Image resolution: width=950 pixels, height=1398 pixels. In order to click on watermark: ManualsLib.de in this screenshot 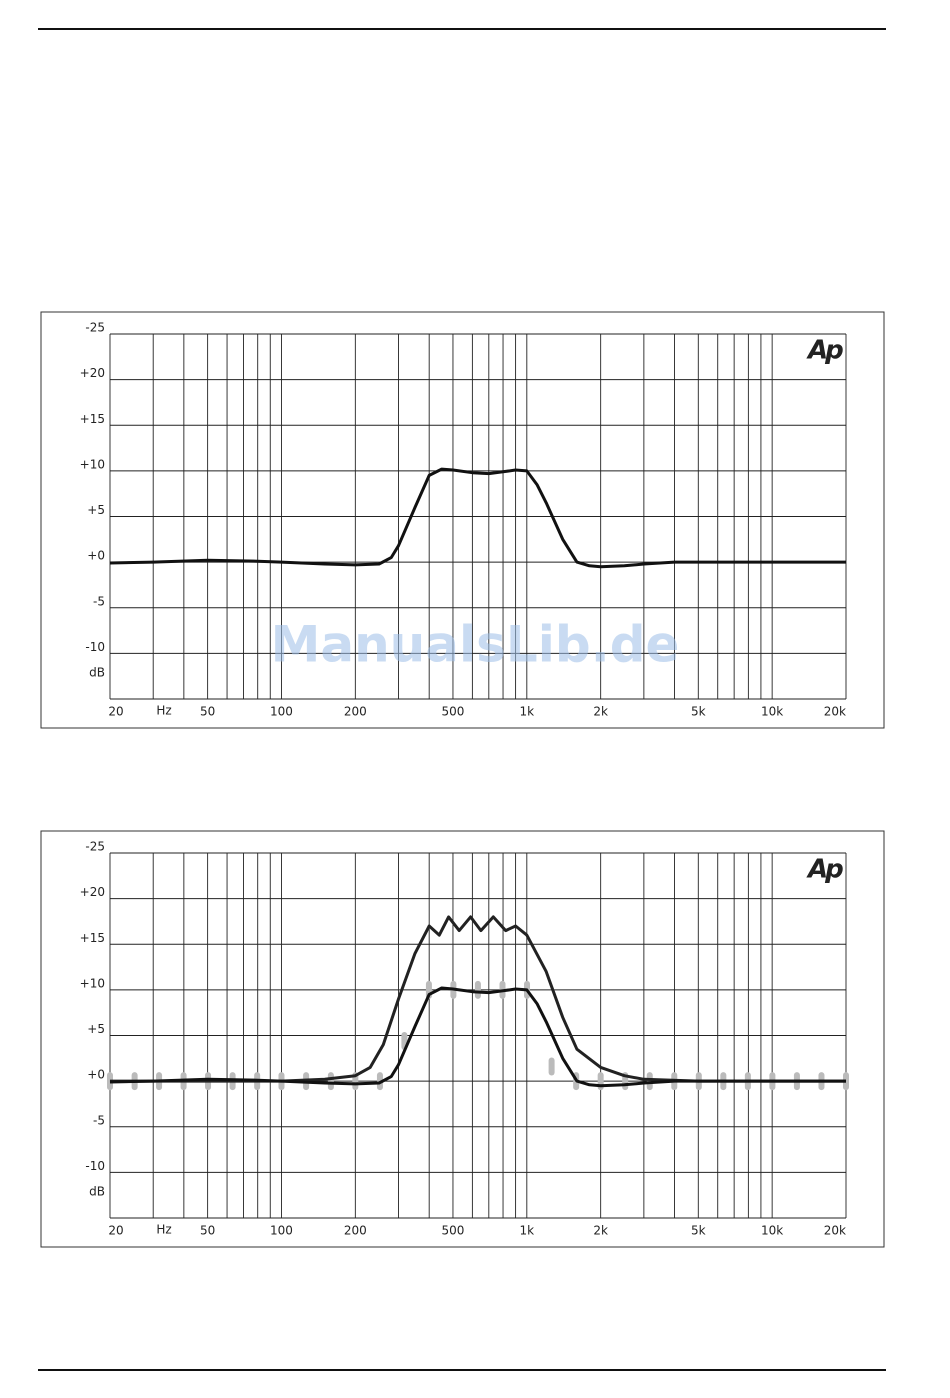, I will do `click(475, 645)`.